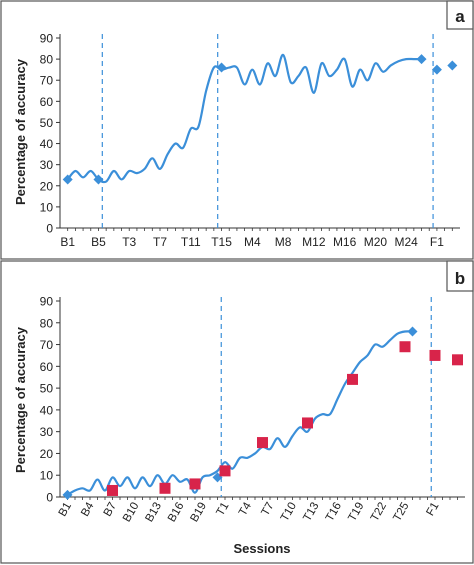 The image size is (474, 565). Describe the element at coordinates (191, 242) in the screenshot. I see `x-tick-label: T11` at that location.